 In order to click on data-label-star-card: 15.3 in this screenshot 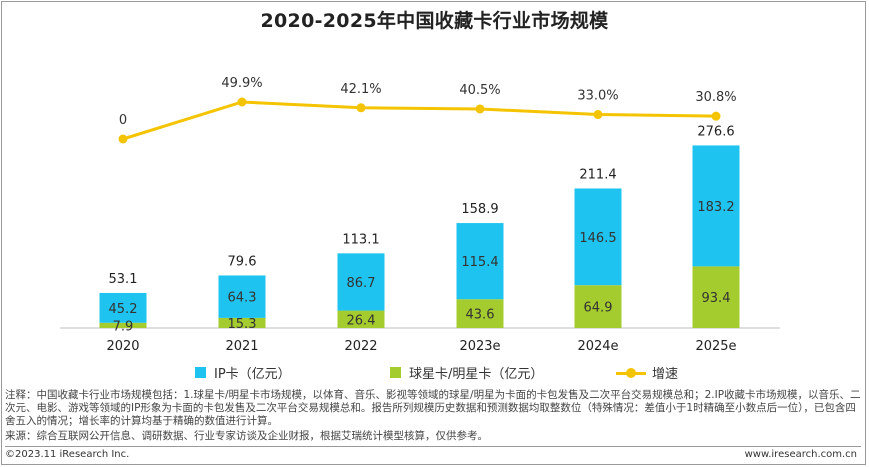, I will do `click(242, 324)`.